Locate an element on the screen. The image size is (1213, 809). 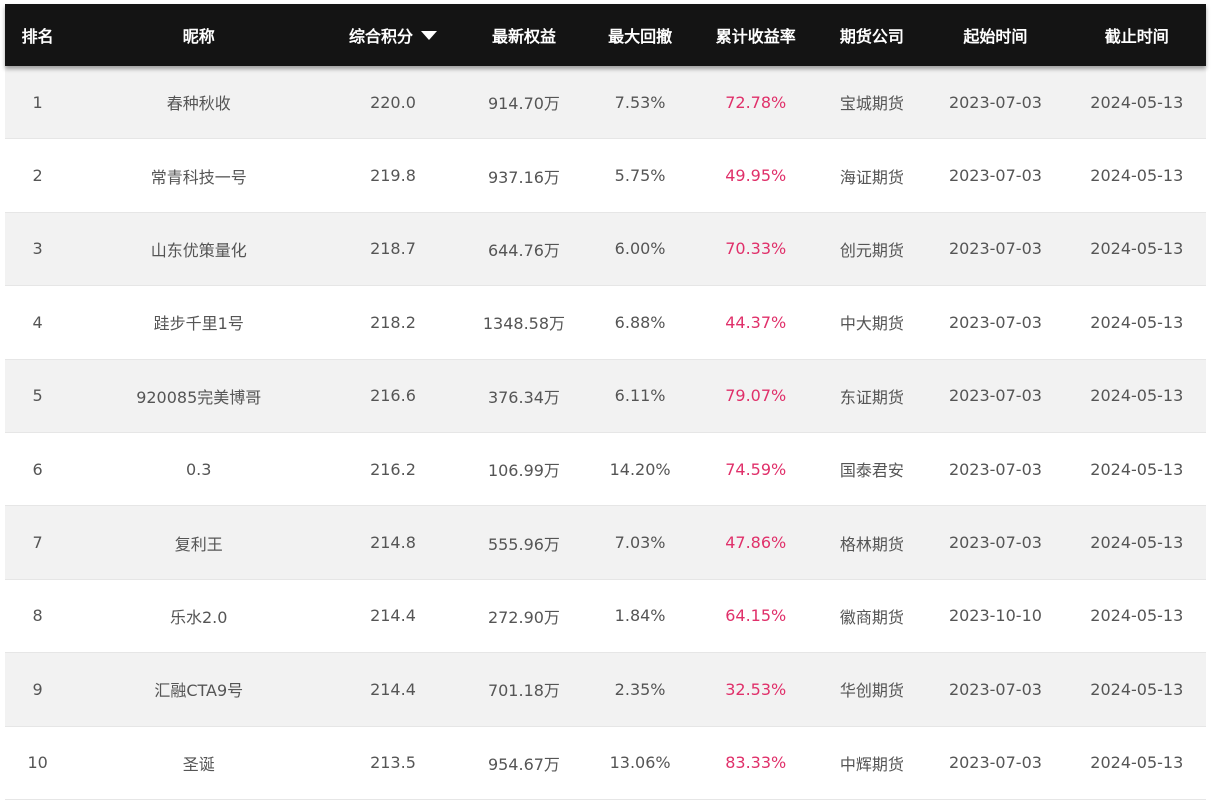
header-return: 累计收益率 is located at coordinates (755, 36).